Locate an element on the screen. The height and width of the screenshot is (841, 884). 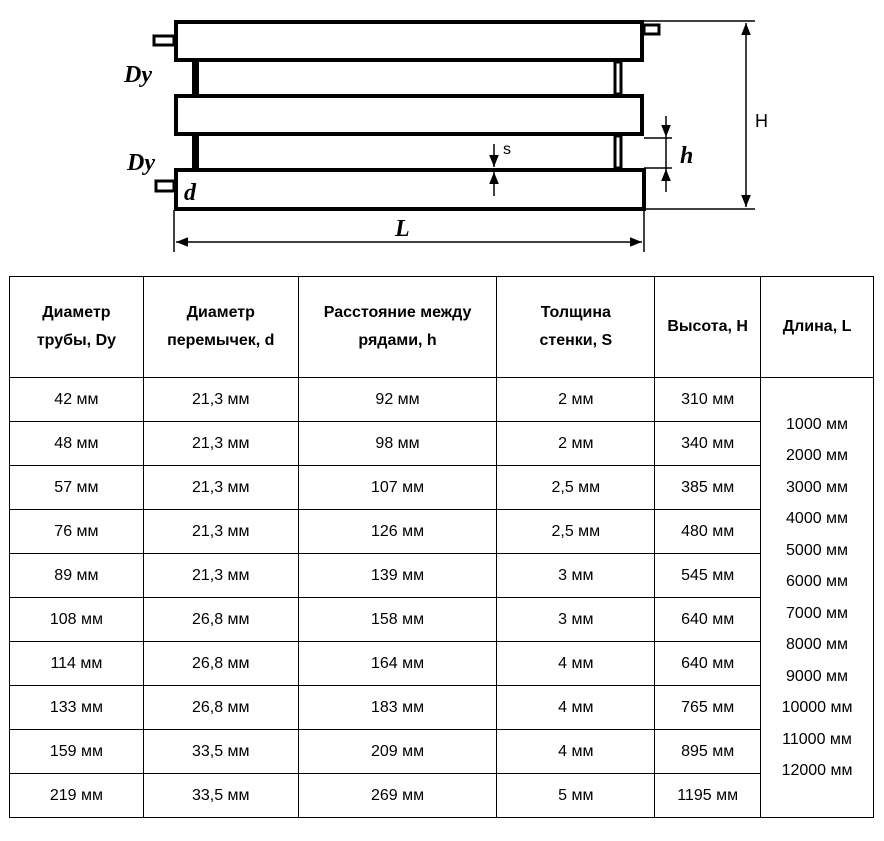
header-row-distance: Расстояние между рядами, h is located at coordinates (397, 327).